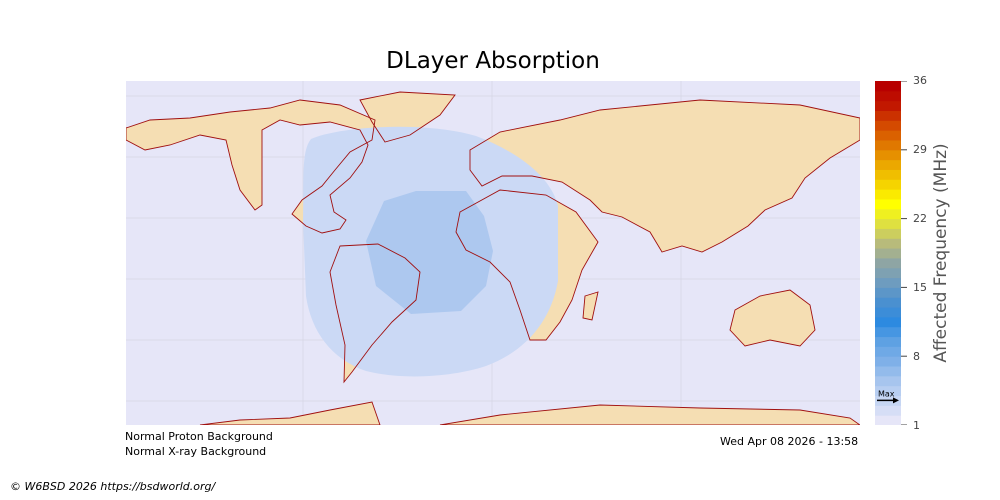  Describe the element at coordinates (407, 117) in the screenshot. I see `coast-greenland` at that location.